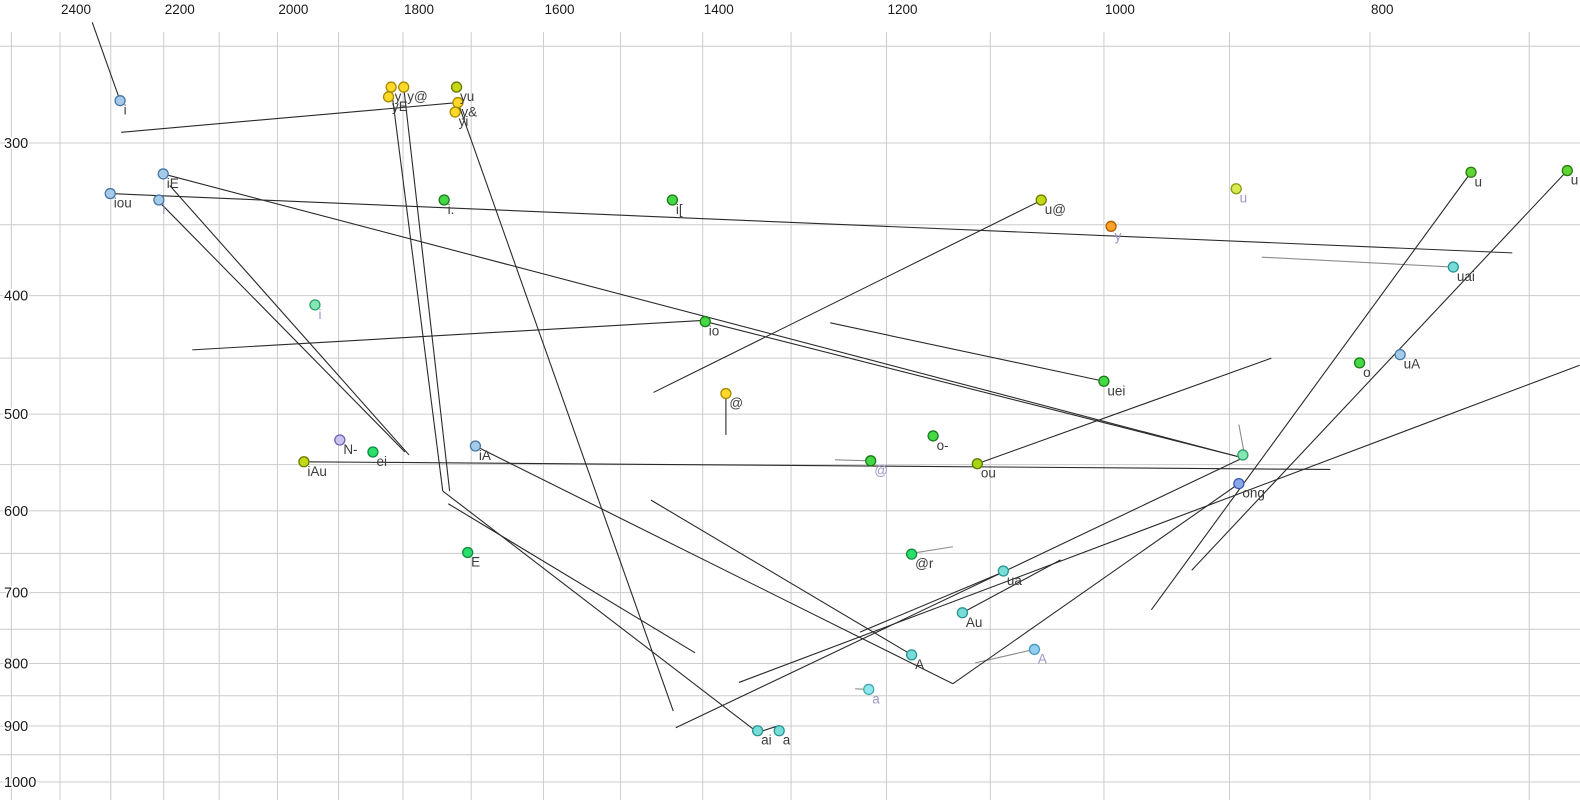  I want to click on x-axis-tick-label: 1400, so click(719, 9).